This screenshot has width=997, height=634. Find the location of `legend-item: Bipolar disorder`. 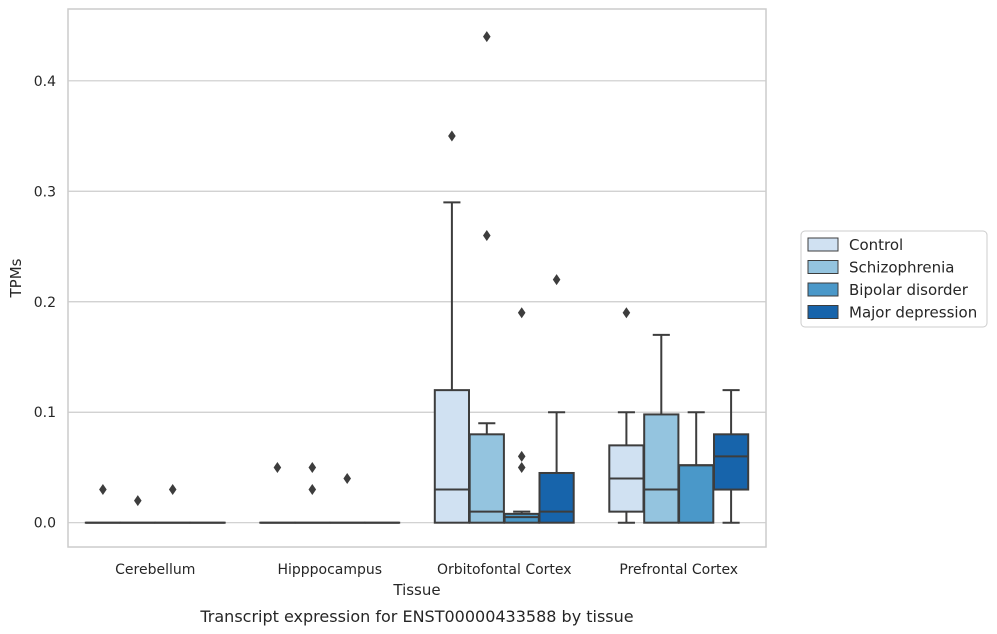

legend-item: Bipolar disorder is located at coordinates (888, 290).